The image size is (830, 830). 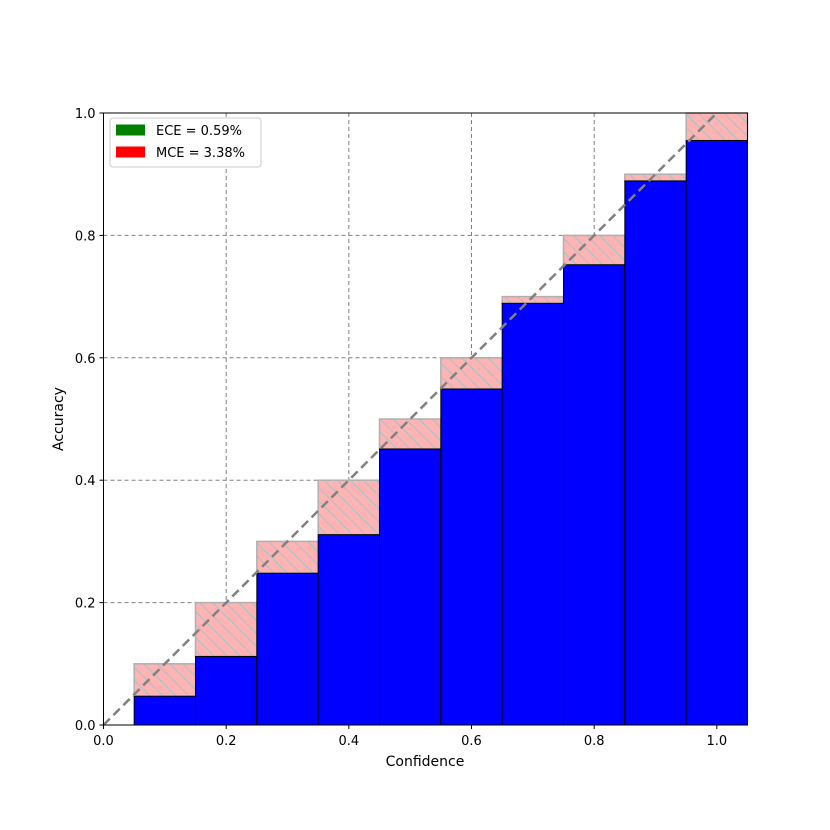 I want to click on x-tick-label: 0.8, so click(x=594, y=741).